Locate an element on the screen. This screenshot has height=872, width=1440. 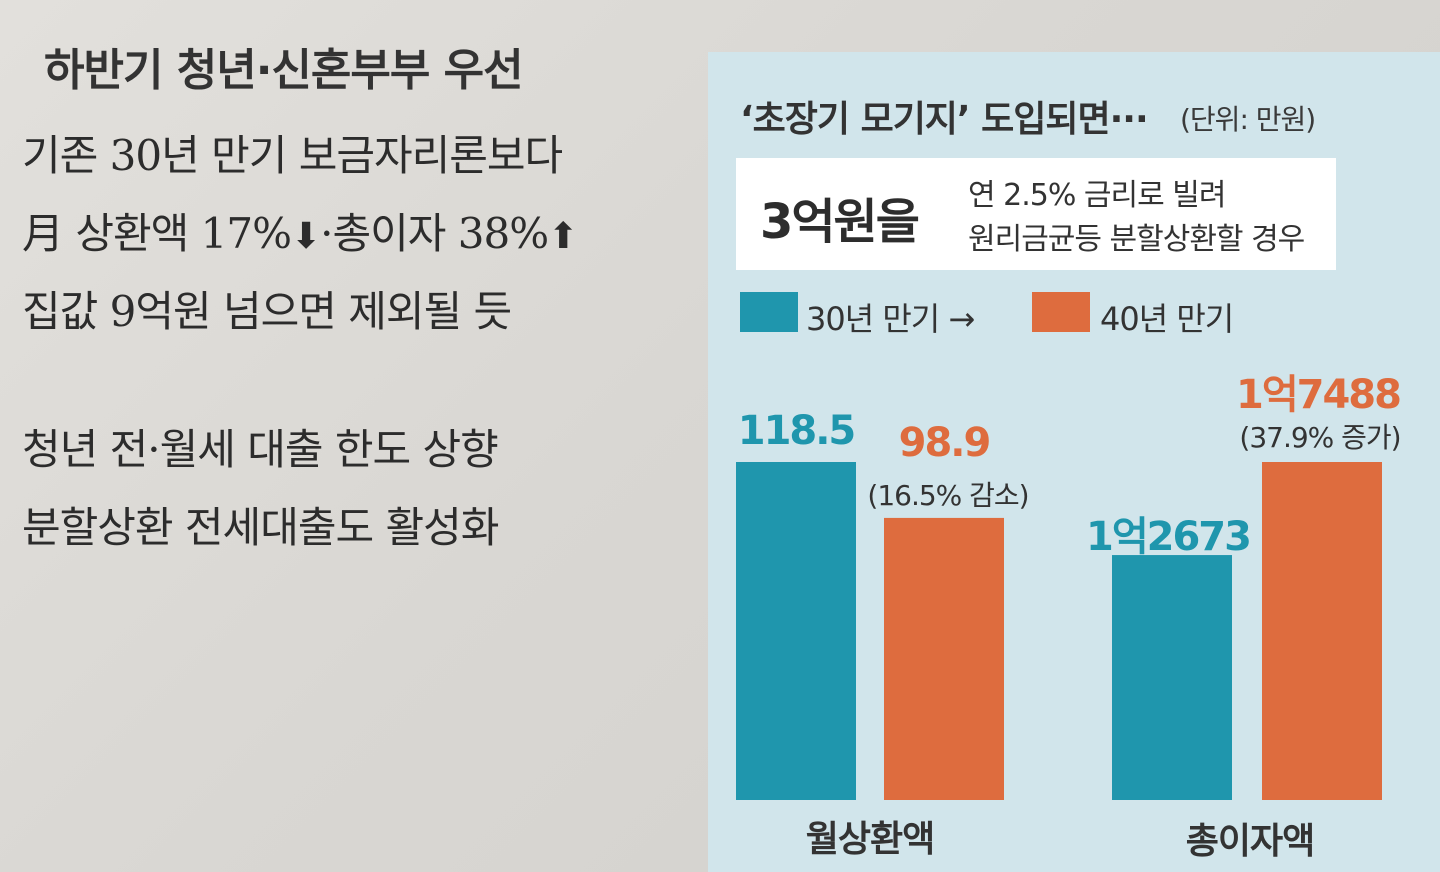
bar-note-interest: (37.9% 증가) is located at coordinates (1320, 437).